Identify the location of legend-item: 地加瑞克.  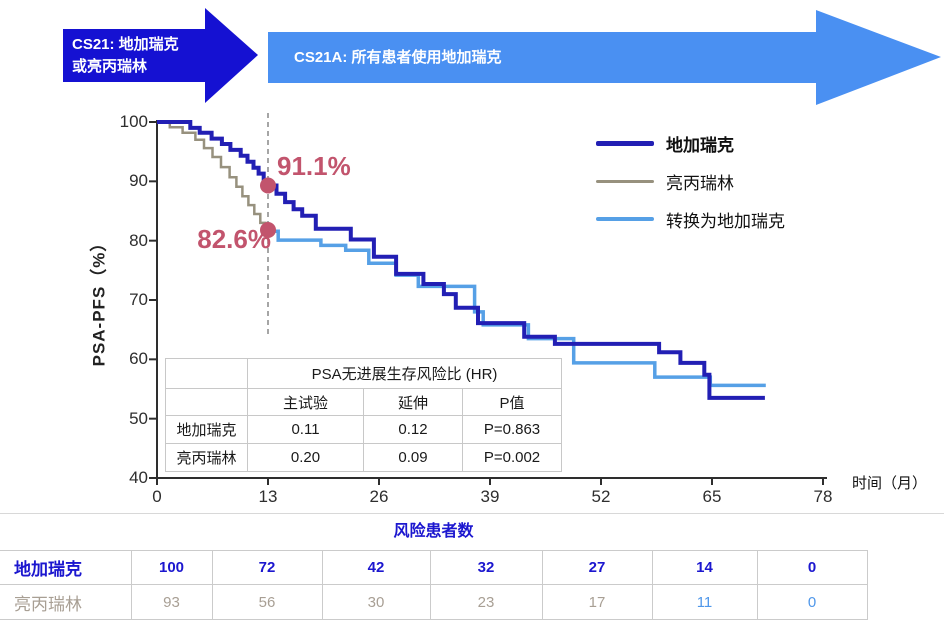
(690, 143).